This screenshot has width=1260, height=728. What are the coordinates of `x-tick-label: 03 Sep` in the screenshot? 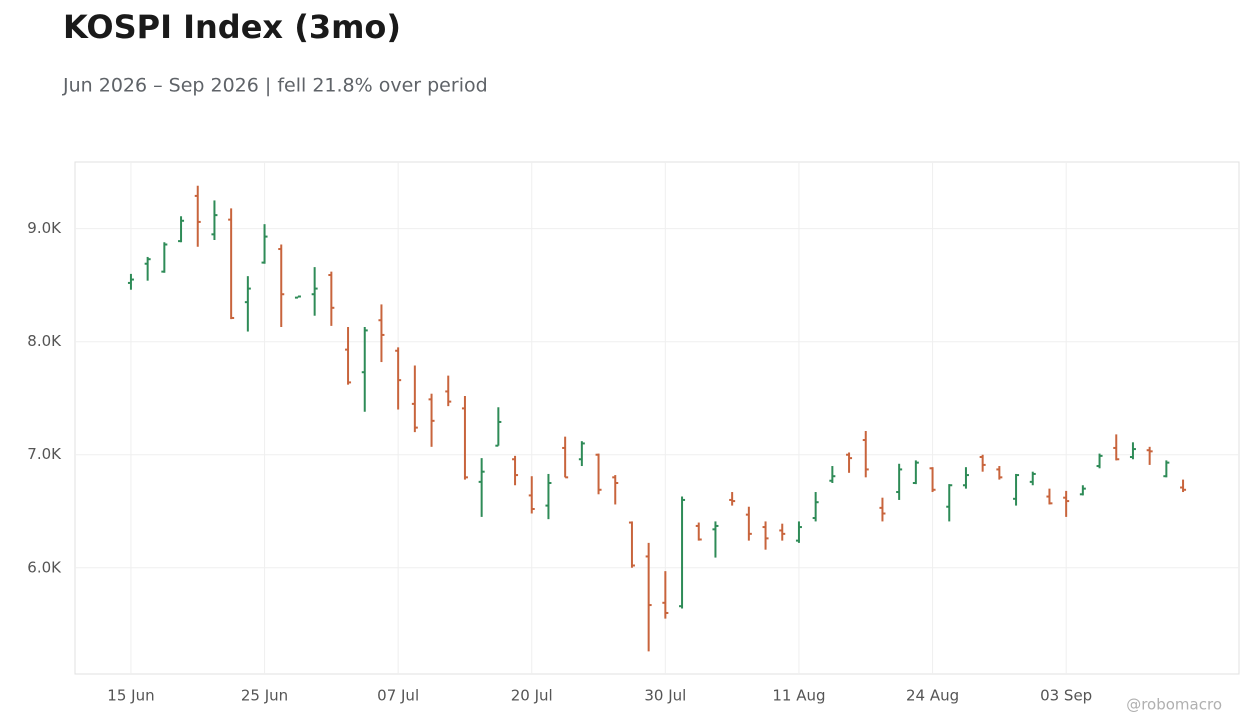 It's located at (1066, 696).